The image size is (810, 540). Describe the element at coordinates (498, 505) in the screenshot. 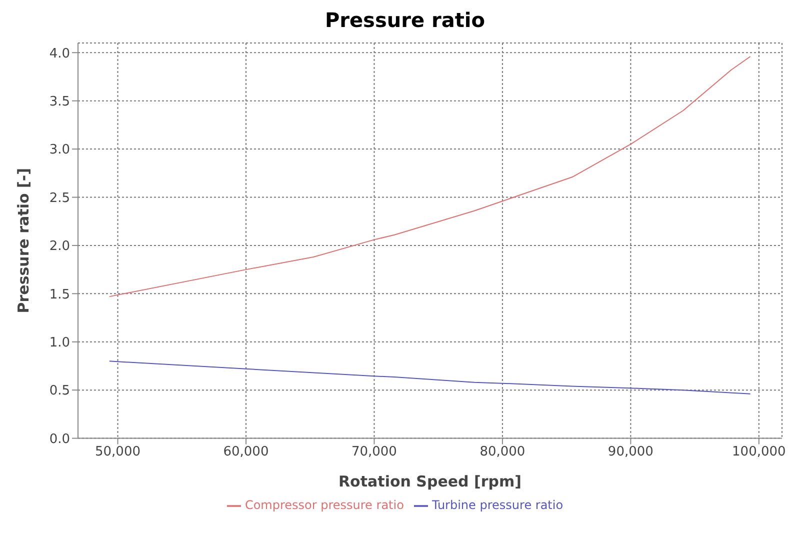

I see `legend-label: Turbine pressure ratio` at that location.